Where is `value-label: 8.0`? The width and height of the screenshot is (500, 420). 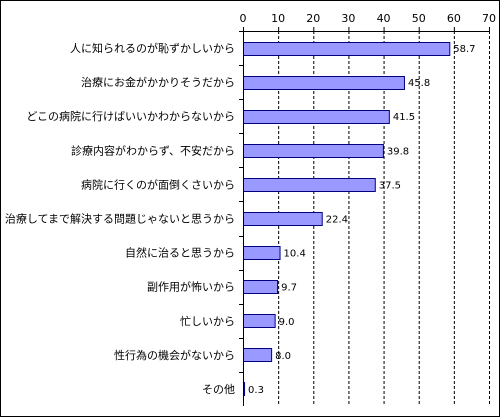 value-label: 8.0 is located at coordinates (283, 356).